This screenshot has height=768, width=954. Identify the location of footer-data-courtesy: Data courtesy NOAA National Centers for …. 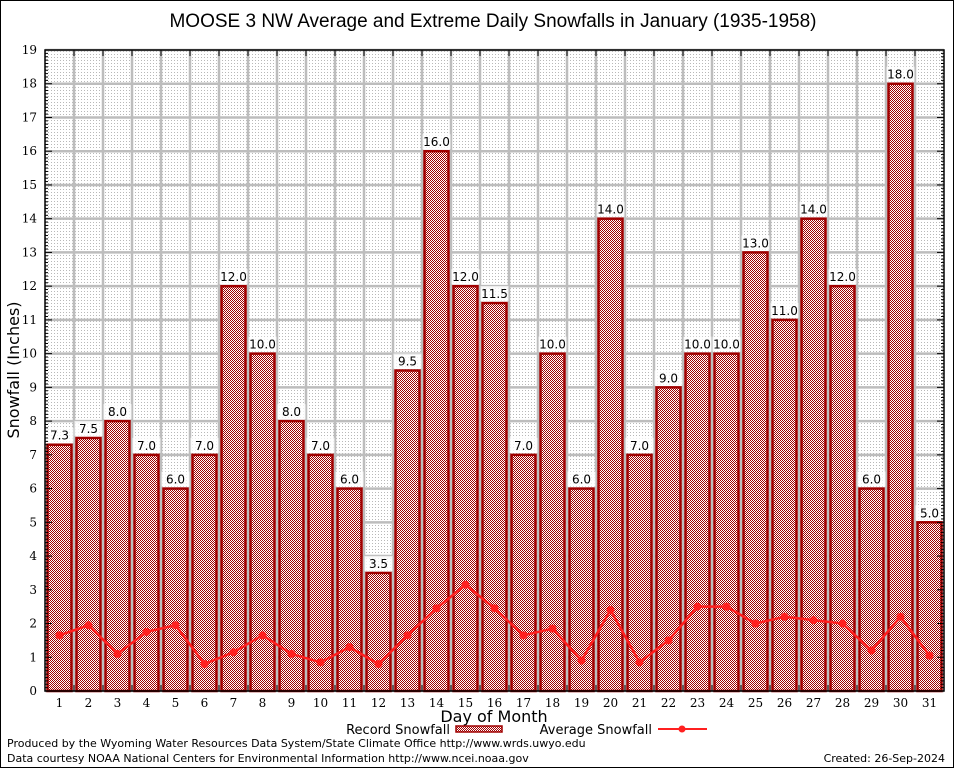
(268, 758).